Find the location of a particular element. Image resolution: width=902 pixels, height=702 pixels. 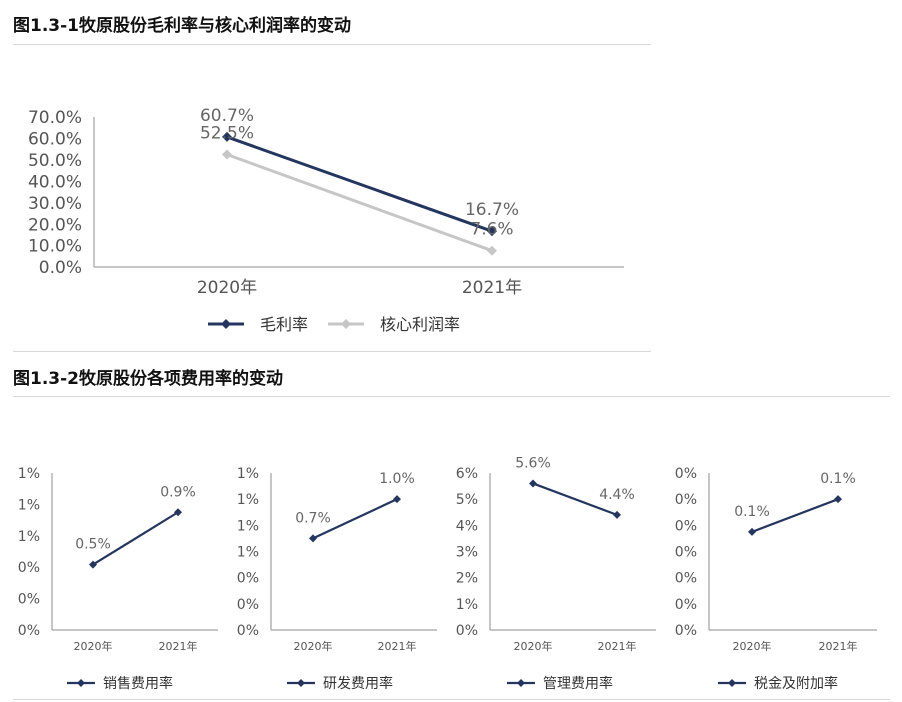

chart-2-data-label: 0.5% is located at coordinates (93, 545).